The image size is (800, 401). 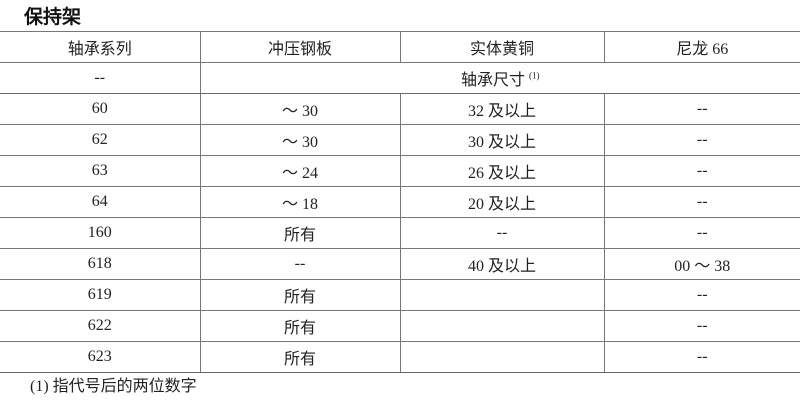 What do you see at coordinates (100, 233) in the screenshot?
I see `table-cell: 160` at bounding box center [100, 233].